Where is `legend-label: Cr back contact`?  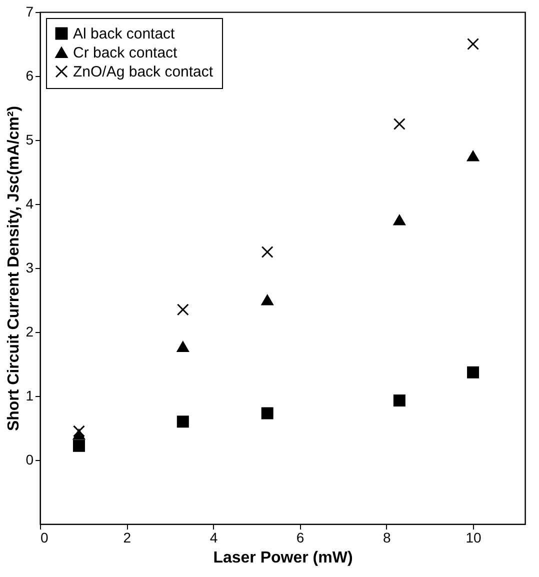
legend-label: Cr back contact is located at coordinates (125, 53).